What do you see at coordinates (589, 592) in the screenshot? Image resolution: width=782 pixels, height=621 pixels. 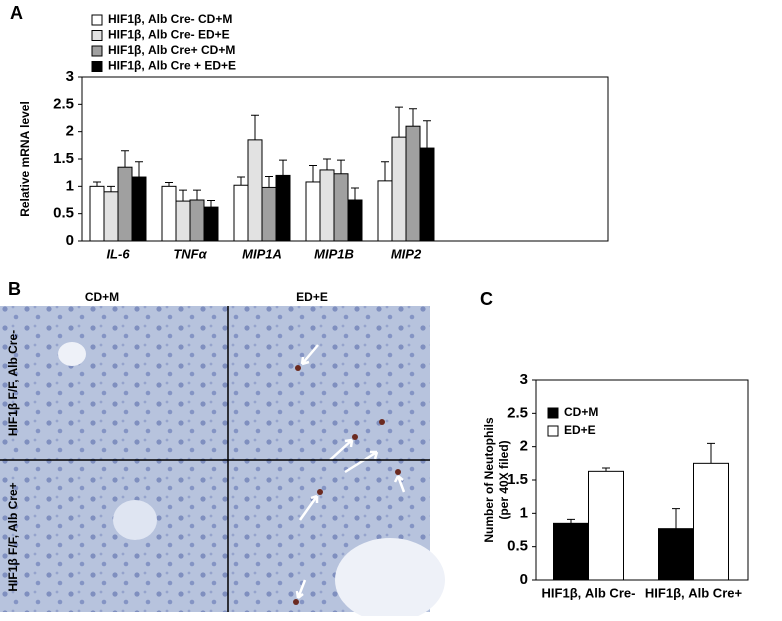 I see `x-tick-label: HIF1β, Alb Cre-` at bounding box center [589, 592].